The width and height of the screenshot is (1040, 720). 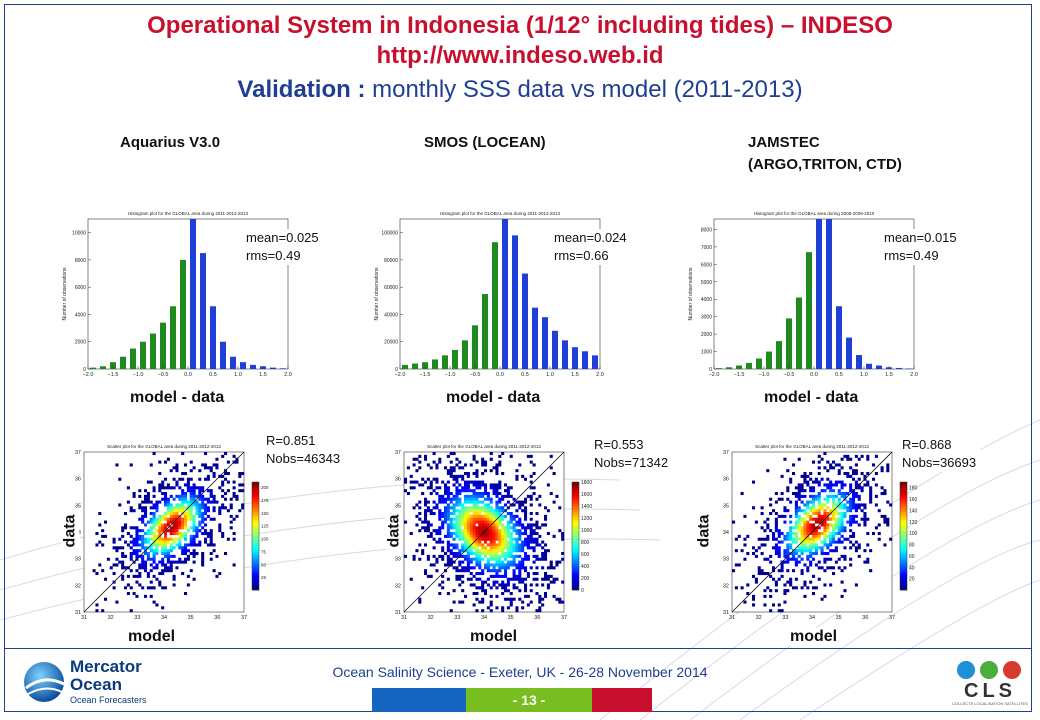 I want to click on y-tick-label: 36, so click(x=78, y=480).